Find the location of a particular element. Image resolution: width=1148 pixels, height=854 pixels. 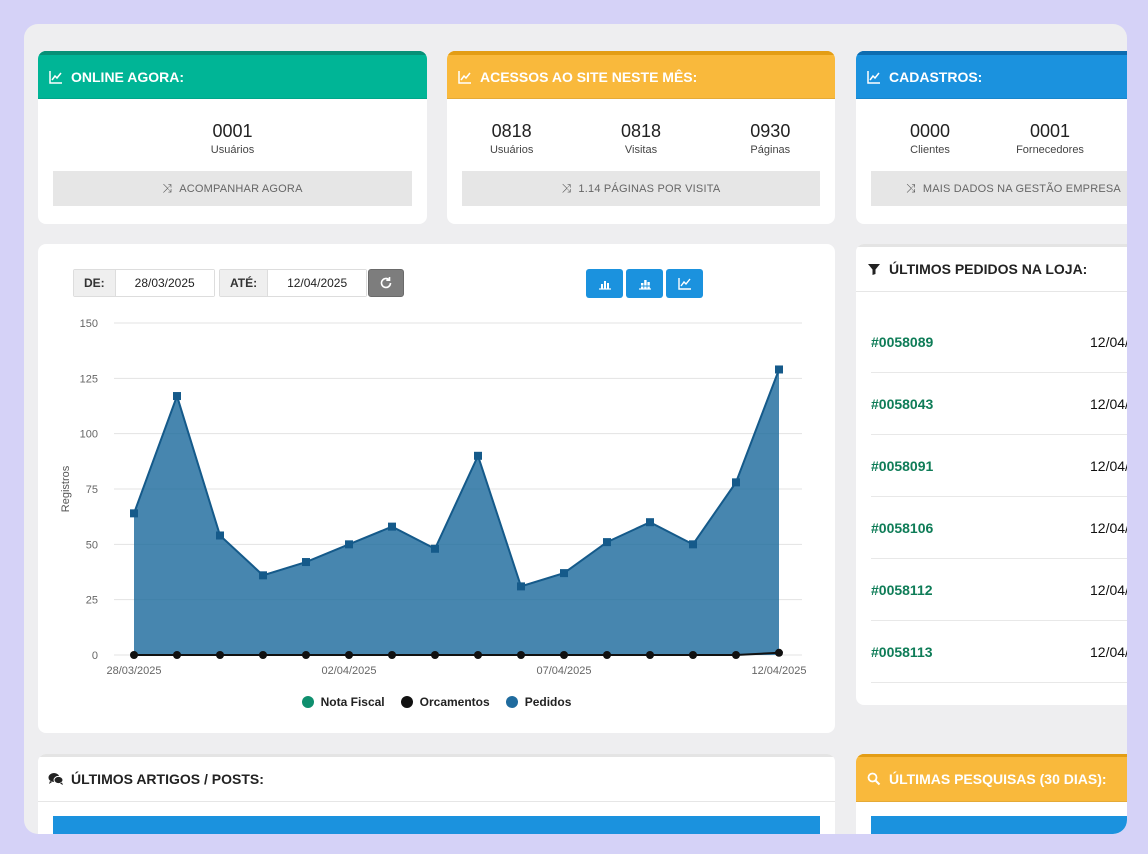

mais-dados-button: ⤨ MAIS DADOS NA GESTÃO EMPRESA is located at coordinates (999, 188).